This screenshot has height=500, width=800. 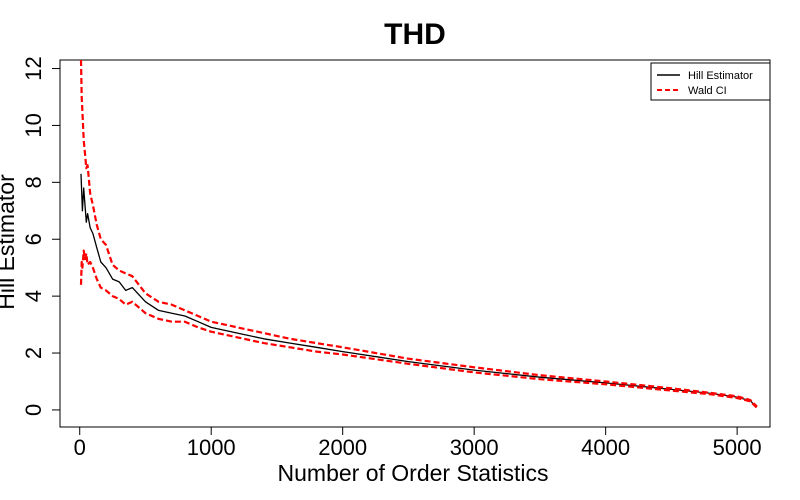 What do you see at coordinates (474, 447) in the screenshot?
I see `x-tick-label: 3000` at bounding box center [474, 447].